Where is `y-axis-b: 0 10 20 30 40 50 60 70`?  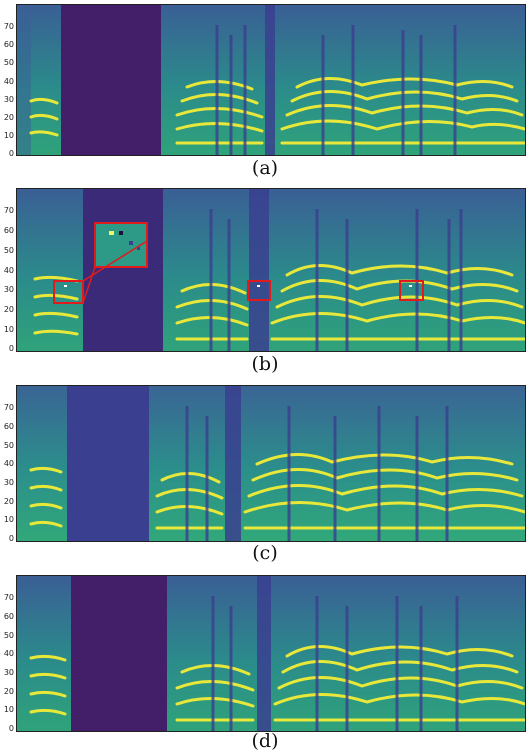 y-axis-b: 0 10 20 30 40 50 60 70 is located at coordinates (7, 270).